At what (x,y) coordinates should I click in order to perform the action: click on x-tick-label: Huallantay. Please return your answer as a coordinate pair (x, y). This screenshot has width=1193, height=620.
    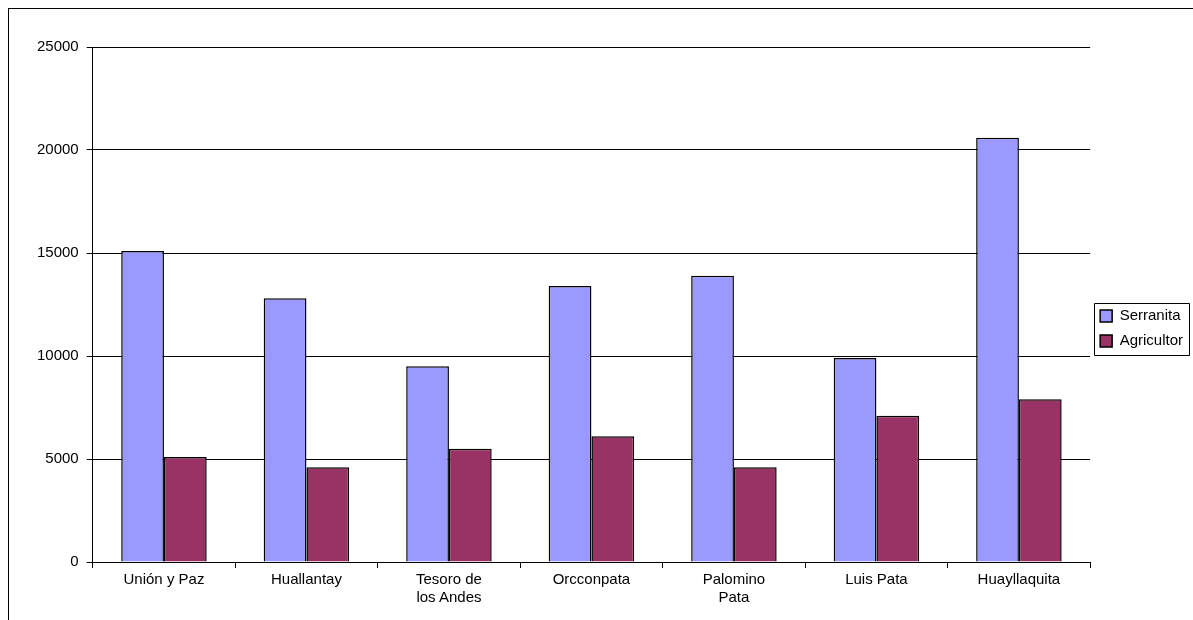
    Looking at the image, I should click on (307, 579).